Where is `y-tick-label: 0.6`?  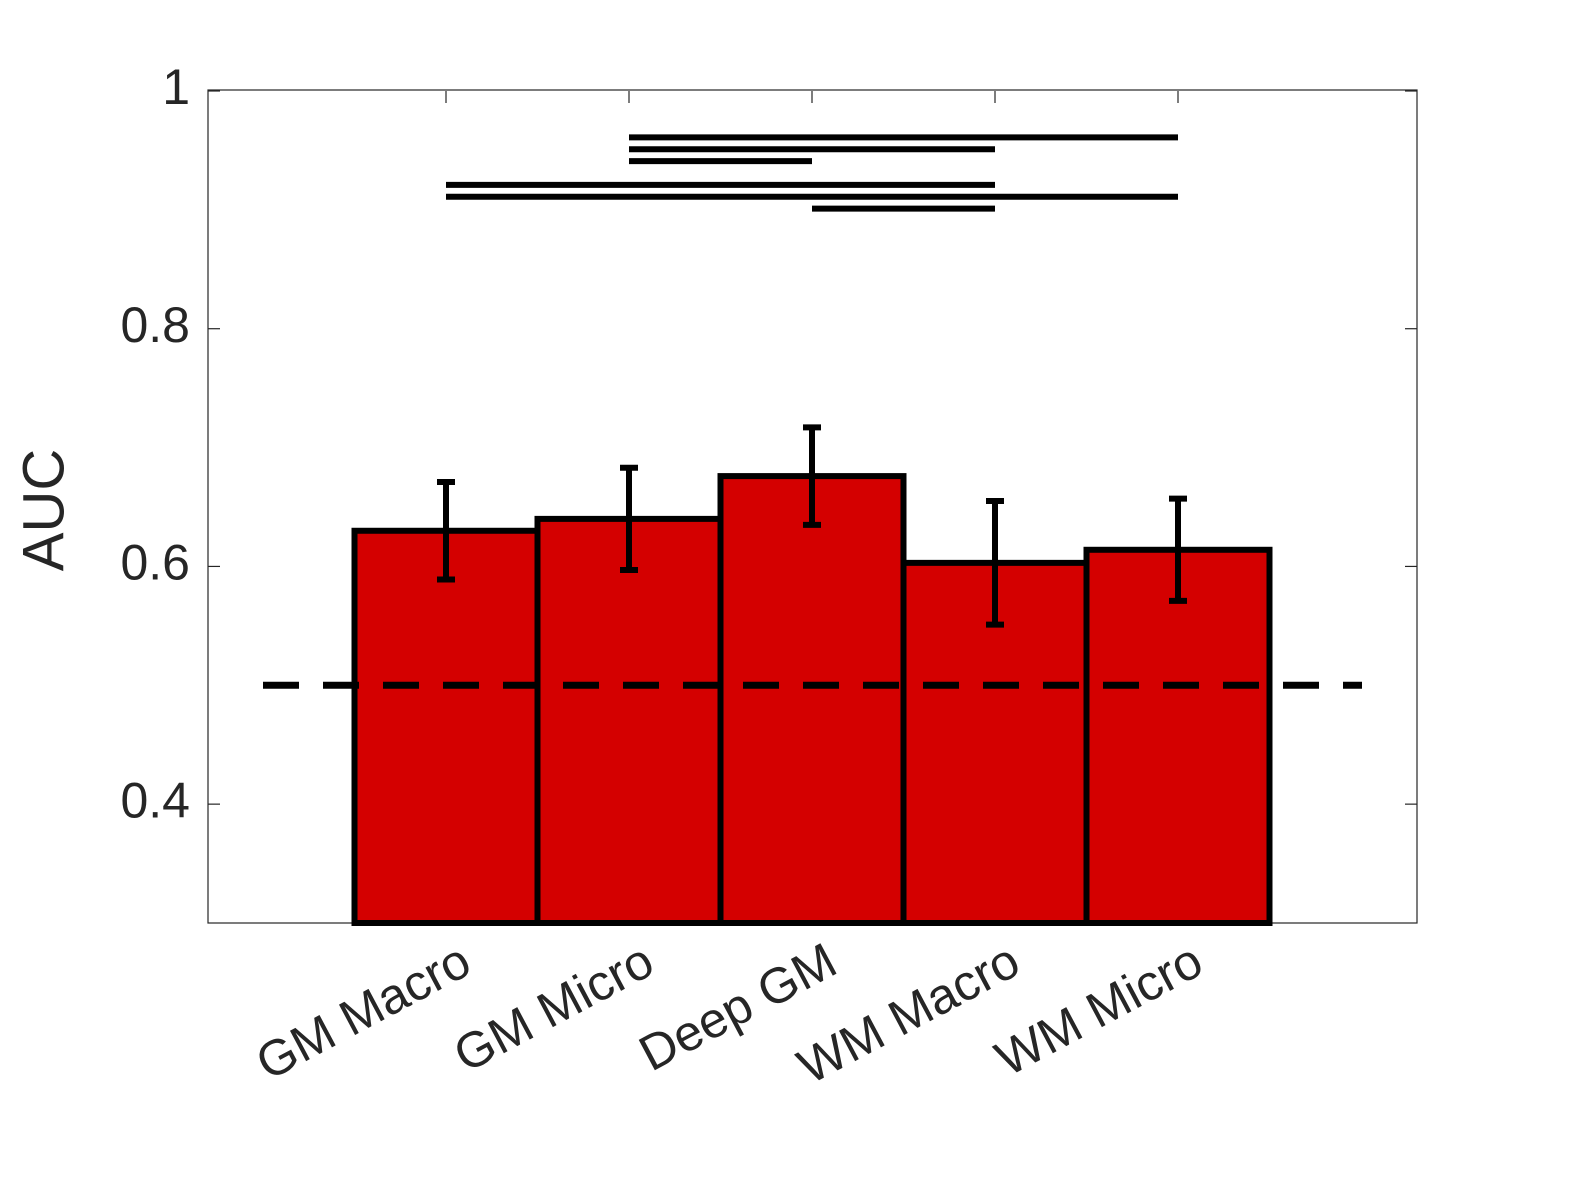 y-tick-label: 0.6 is located at coordinates (155, 563).